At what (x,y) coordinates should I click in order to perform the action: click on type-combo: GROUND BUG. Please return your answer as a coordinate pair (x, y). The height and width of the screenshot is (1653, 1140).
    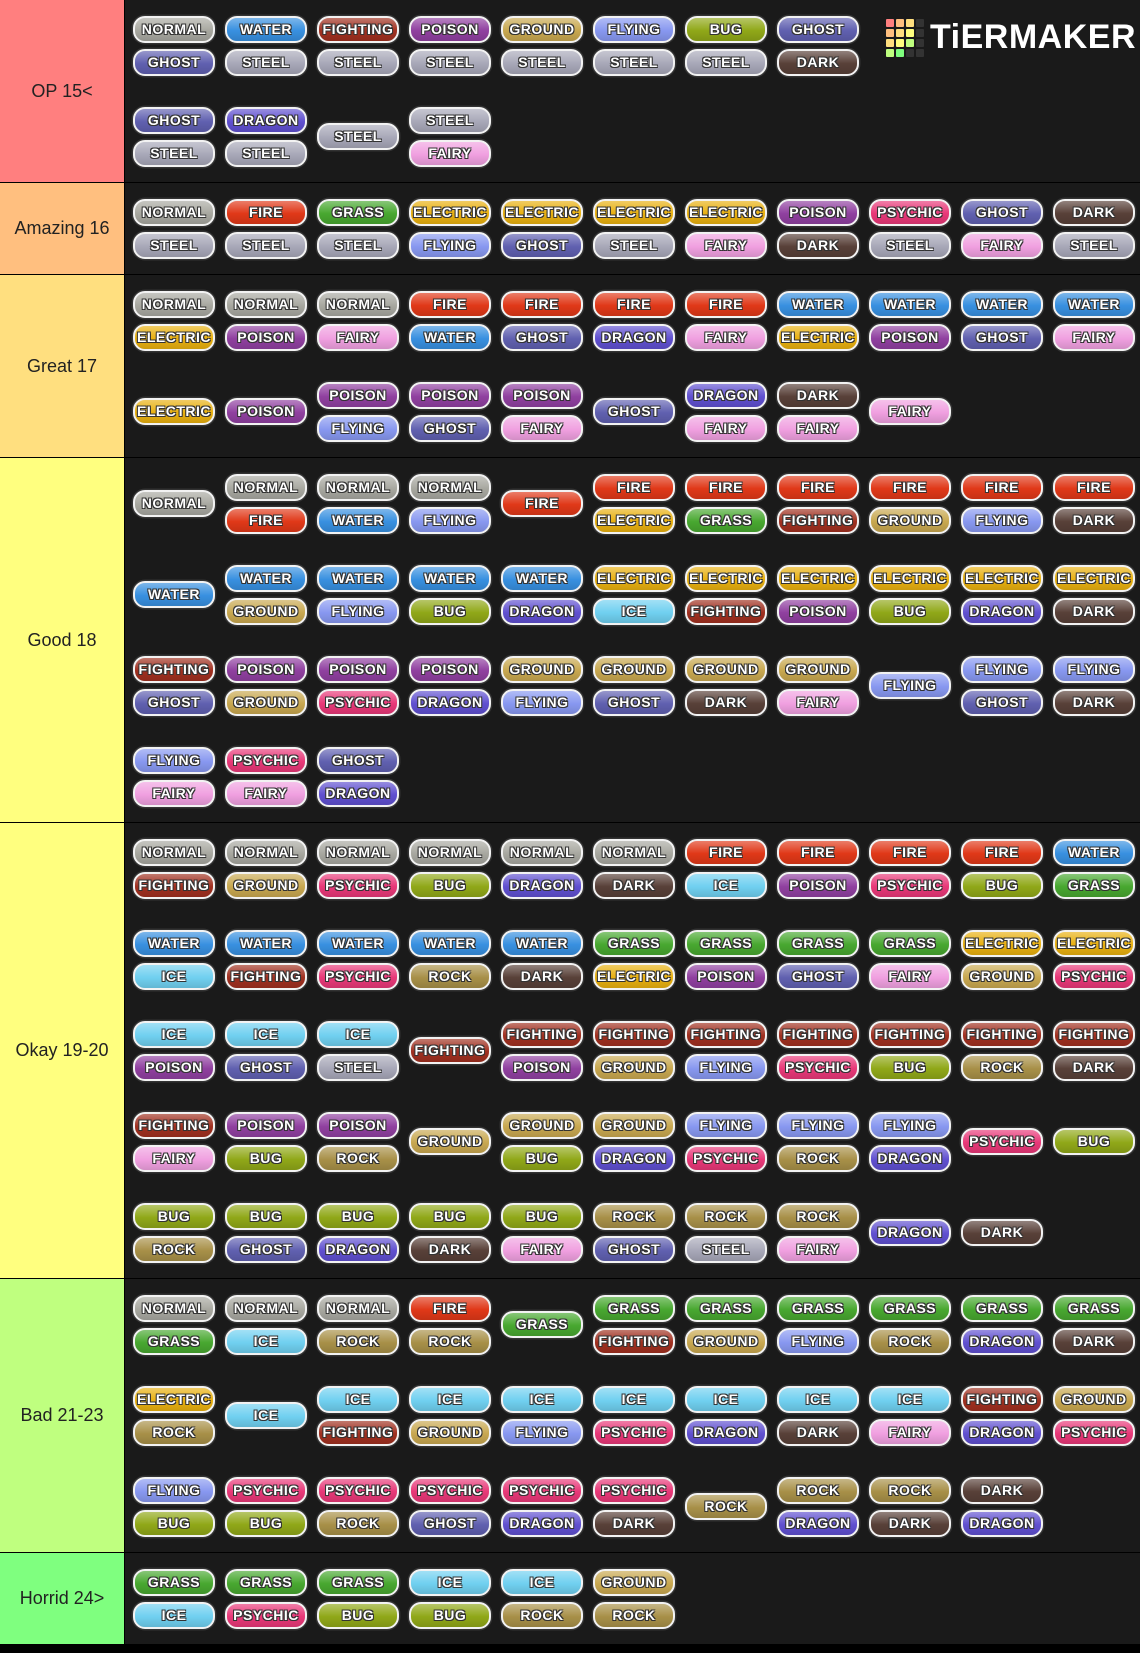
    Looking at the image, I should click on (542, 1141).